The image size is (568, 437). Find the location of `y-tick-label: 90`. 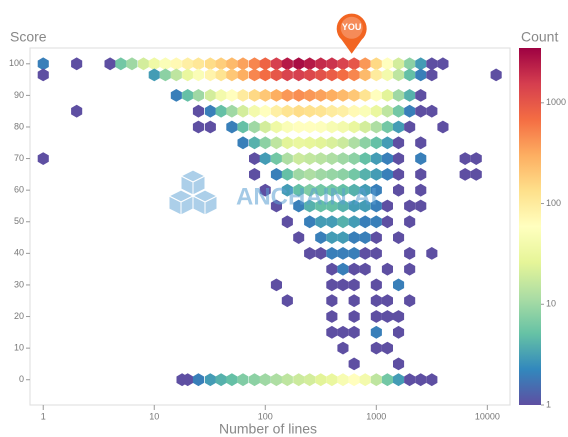

y-tick-label: 90 is located at coordinates (19, 95).